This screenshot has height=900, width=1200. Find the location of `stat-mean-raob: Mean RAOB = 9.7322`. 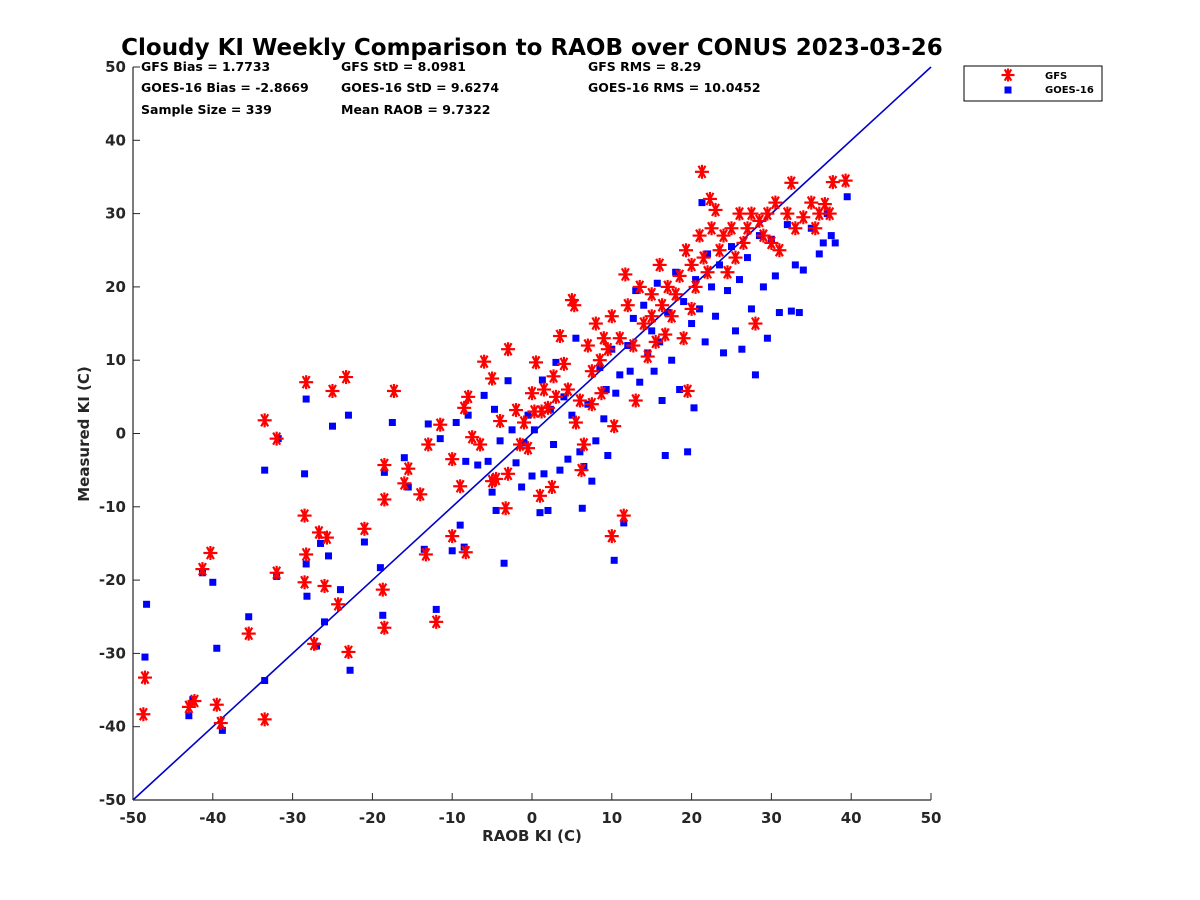

stat-mean-raob: Mean RAOB = 9.7322 is located at coordinates (415, 109).